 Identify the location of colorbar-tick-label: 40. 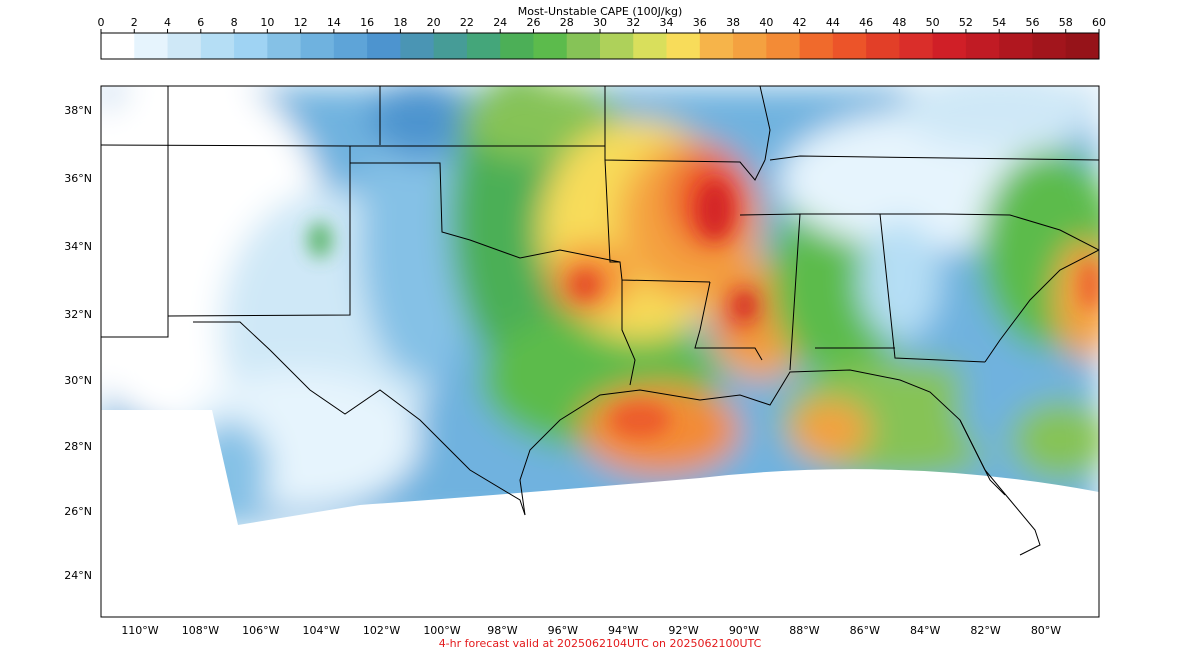
(766, 22).